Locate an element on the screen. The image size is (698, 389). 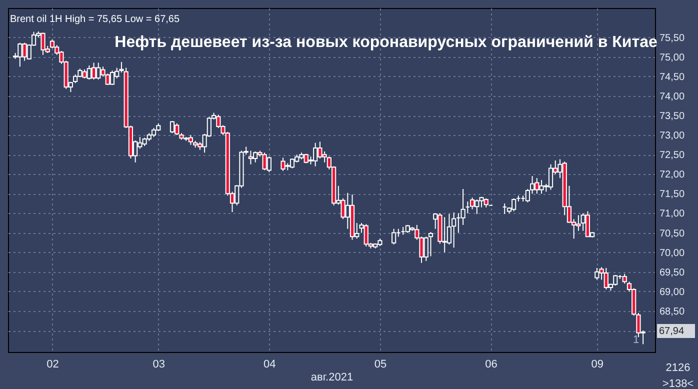
text: 67,94 is located at coordinates (671, 331).